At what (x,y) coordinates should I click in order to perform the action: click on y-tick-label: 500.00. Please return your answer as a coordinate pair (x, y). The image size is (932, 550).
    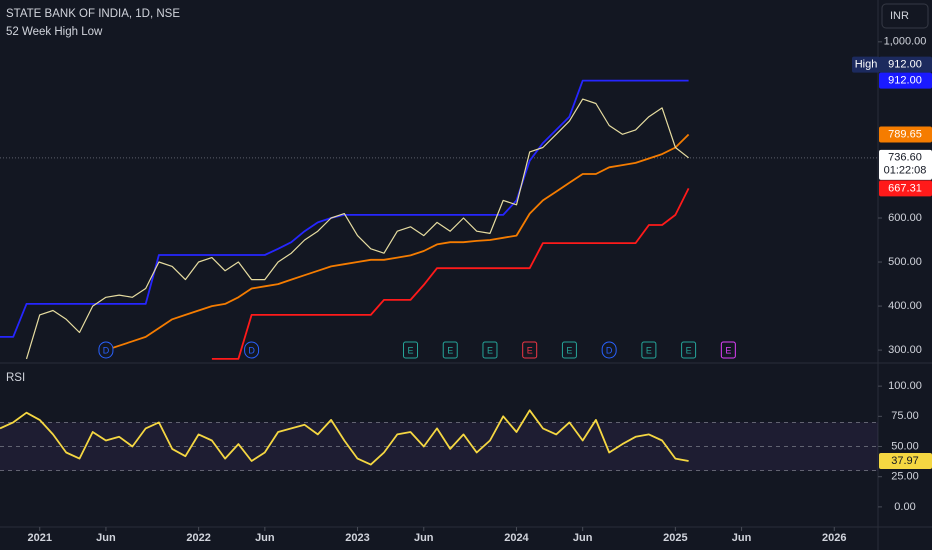
    Looking at the image, I should click on (905, 262).